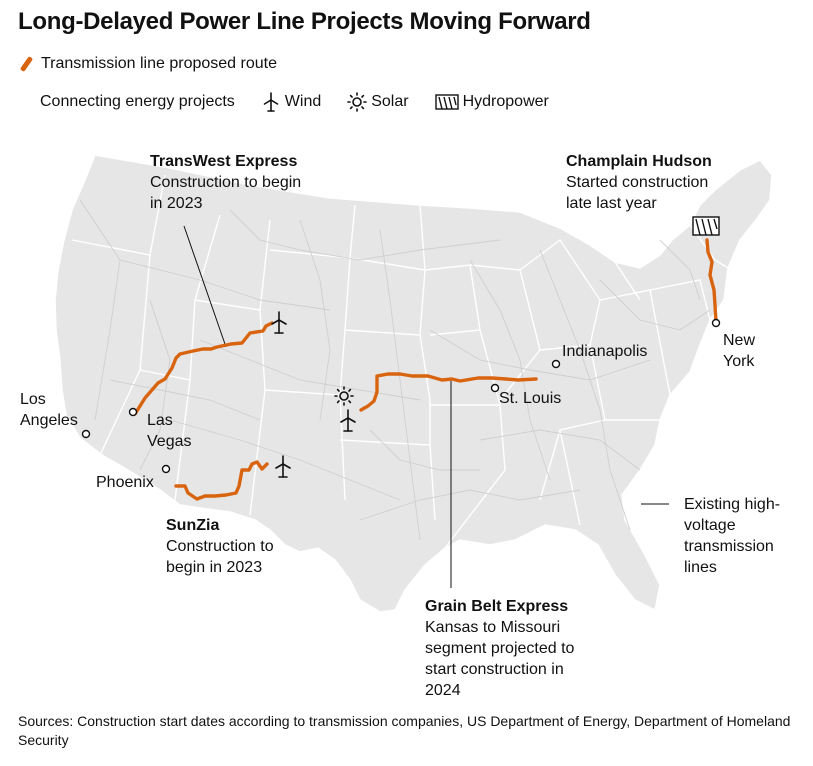 The width and height of the screenshot is (813, 766). Describe the element at coordinates (390, 101) in the screenshot. I see `legend-solar-label: Solar` at that location.